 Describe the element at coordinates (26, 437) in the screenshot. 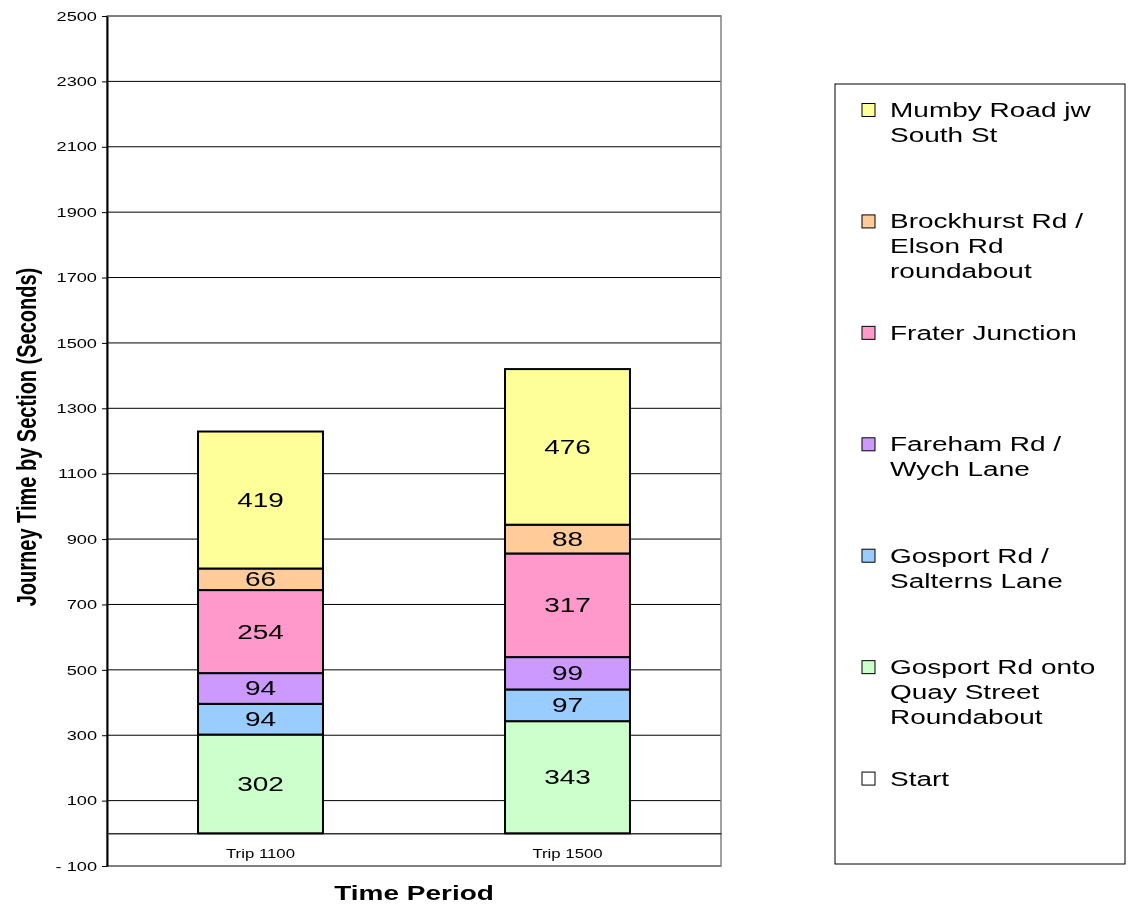

I see `y-axis-title: Journey Time by Section (Seconds)` at that location.